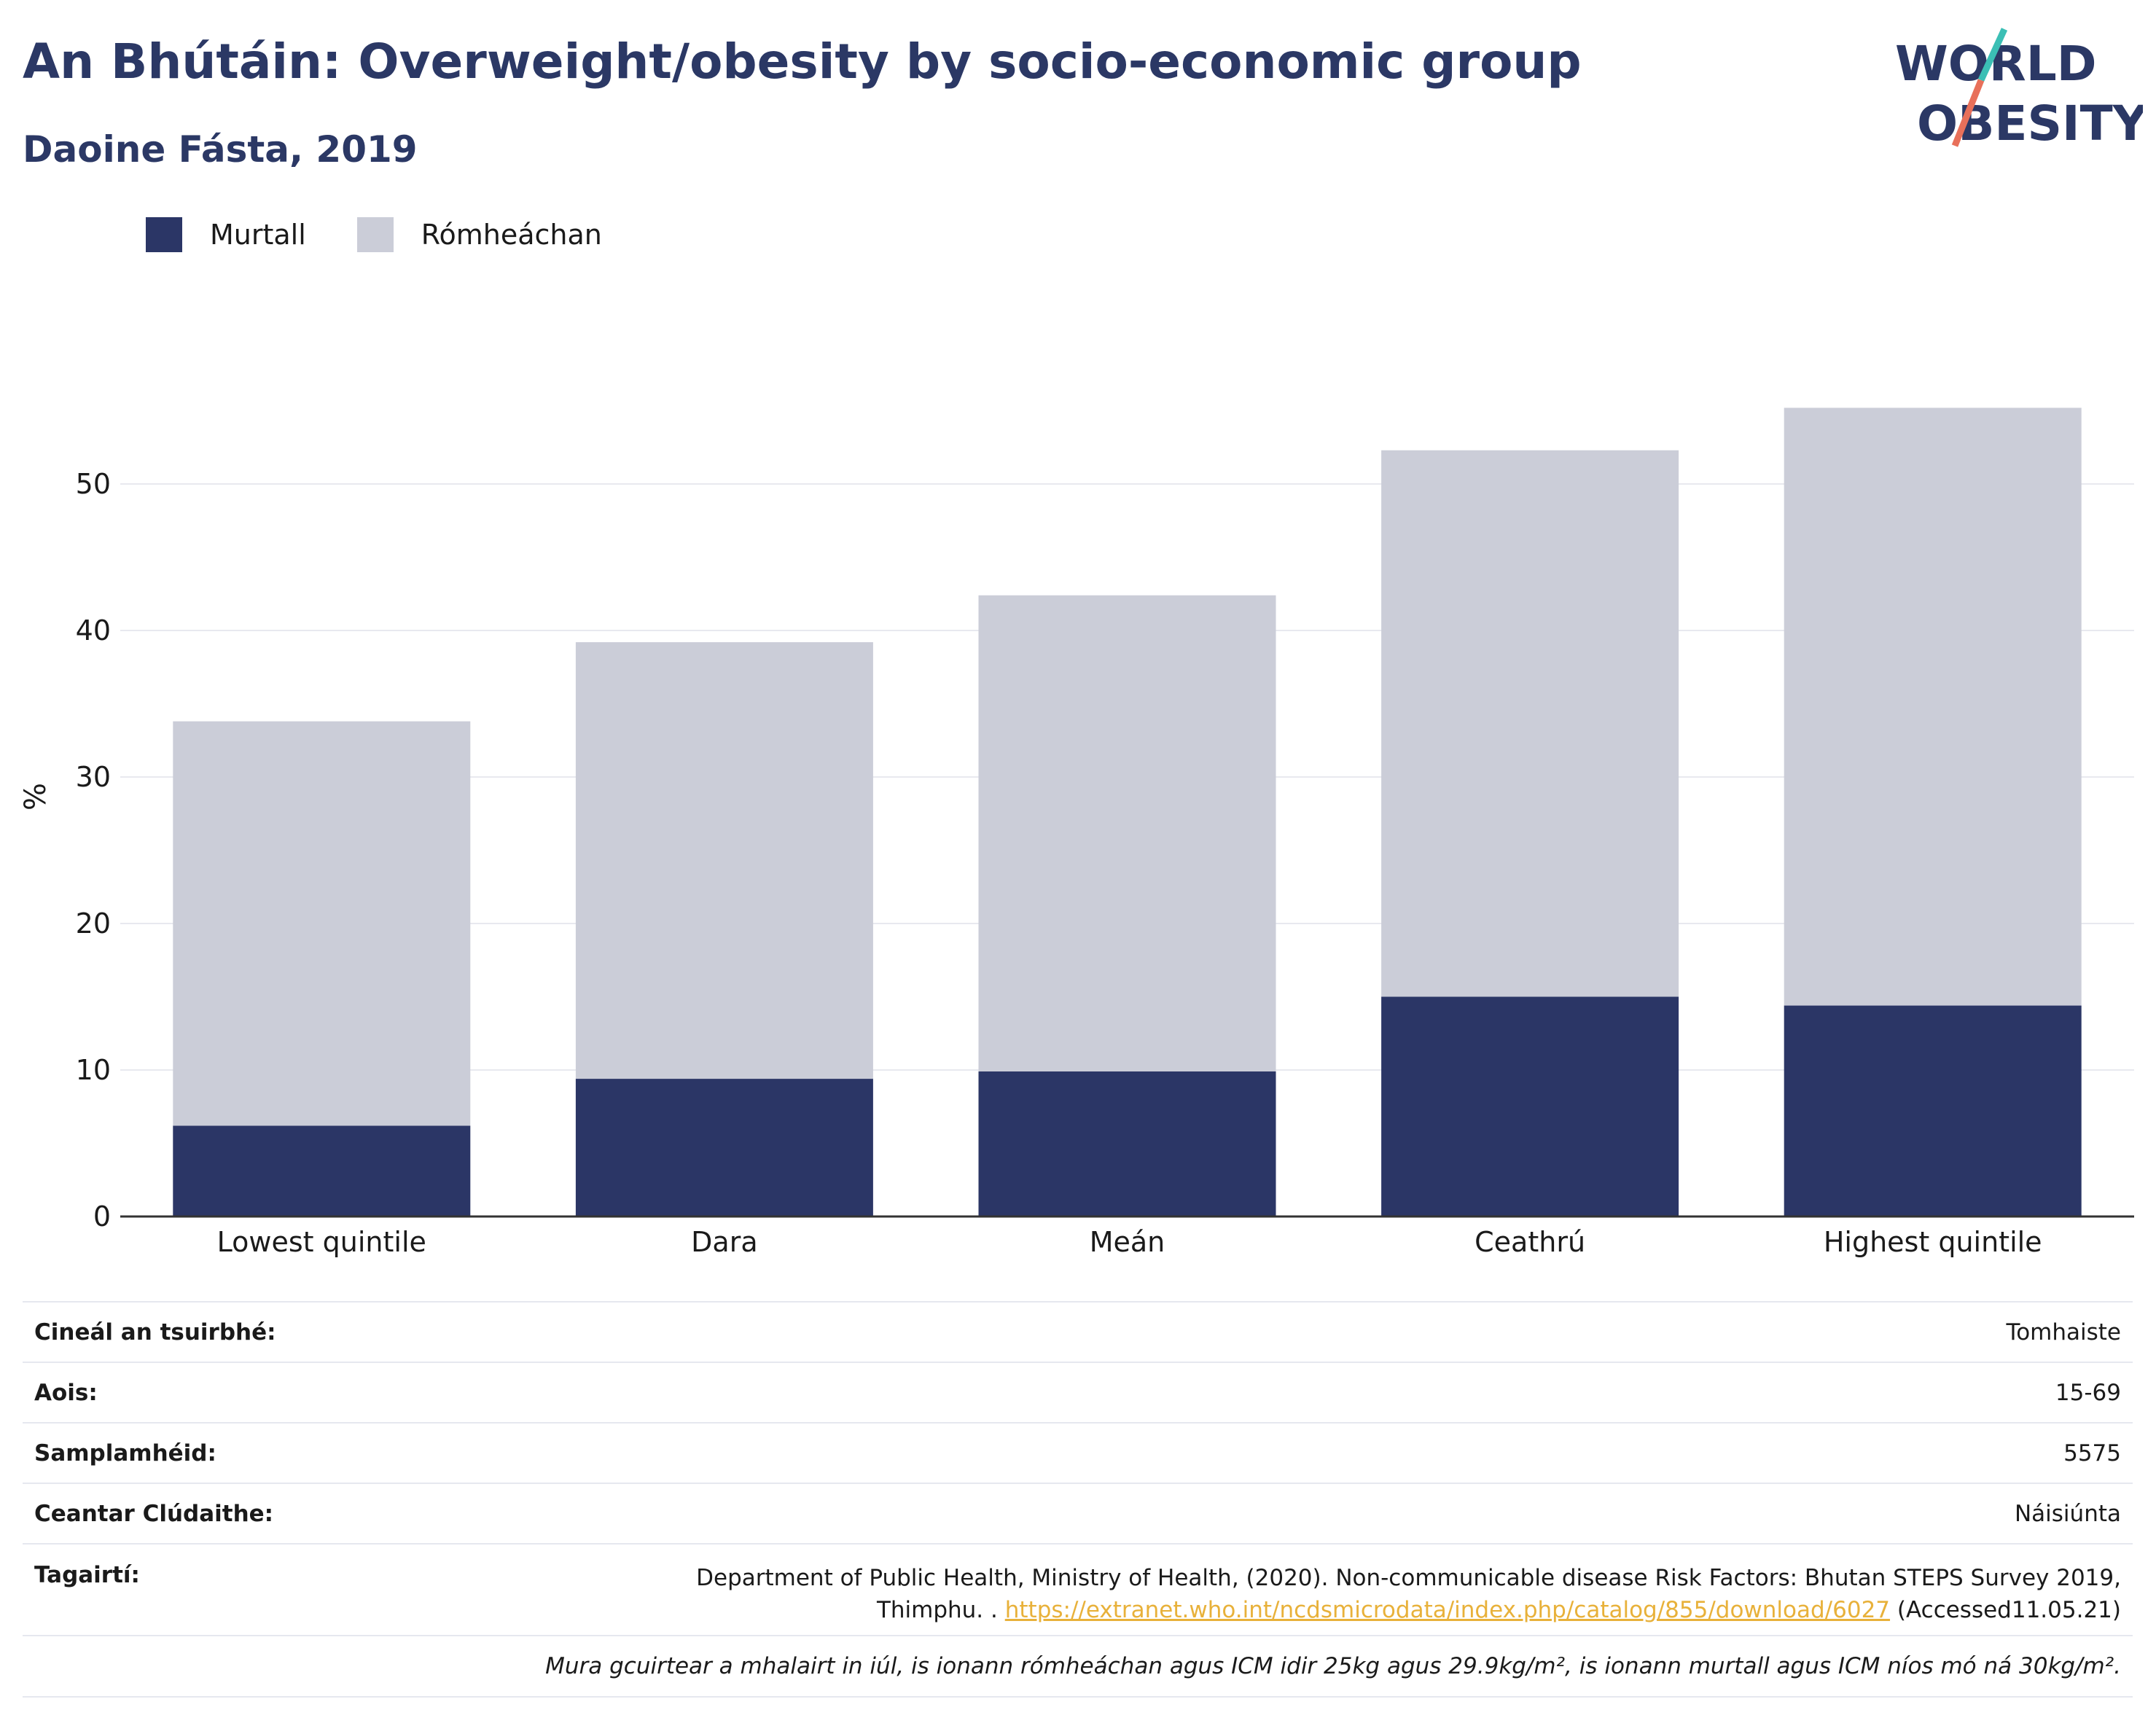 The height and width of the screenshot is (1734, 2156). Describe the element at coordinates (102, 1216) in the screenshot. I see `y-tick-label: 0` at that location.